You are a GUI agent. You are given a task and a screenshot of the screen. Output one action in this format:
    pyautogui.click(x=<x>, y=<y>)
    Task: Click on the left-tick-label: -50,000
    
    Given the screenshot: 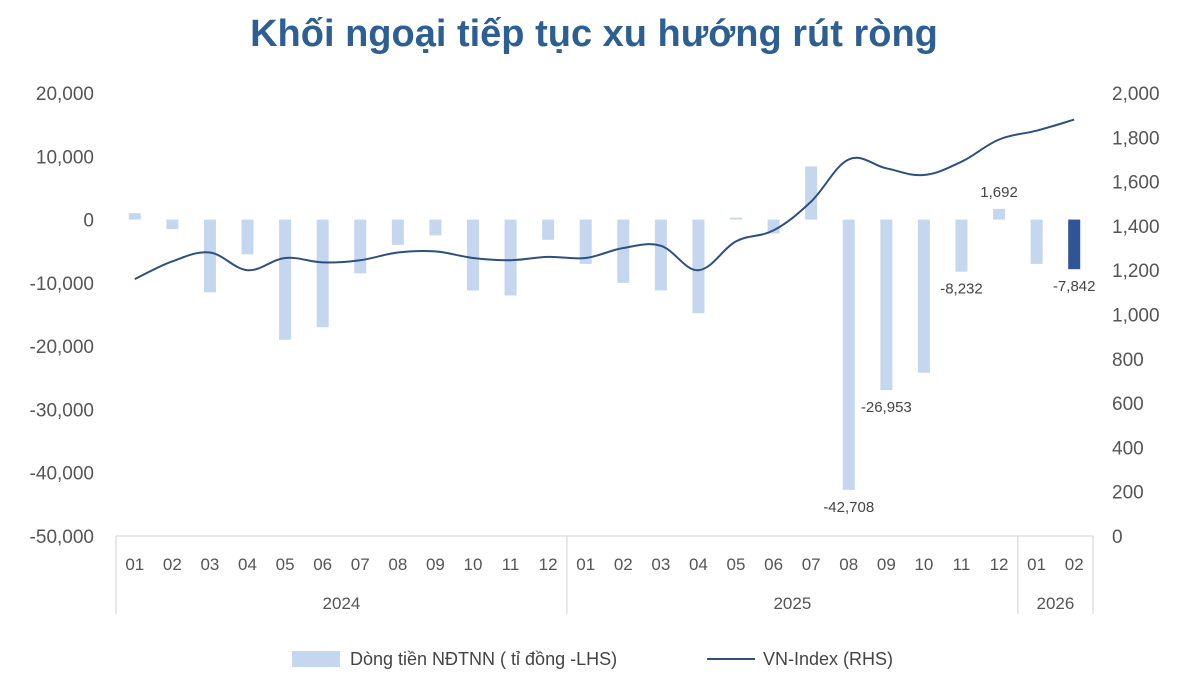 What is the action you would take?
    pyautogui.click(x=62, y=537)
    